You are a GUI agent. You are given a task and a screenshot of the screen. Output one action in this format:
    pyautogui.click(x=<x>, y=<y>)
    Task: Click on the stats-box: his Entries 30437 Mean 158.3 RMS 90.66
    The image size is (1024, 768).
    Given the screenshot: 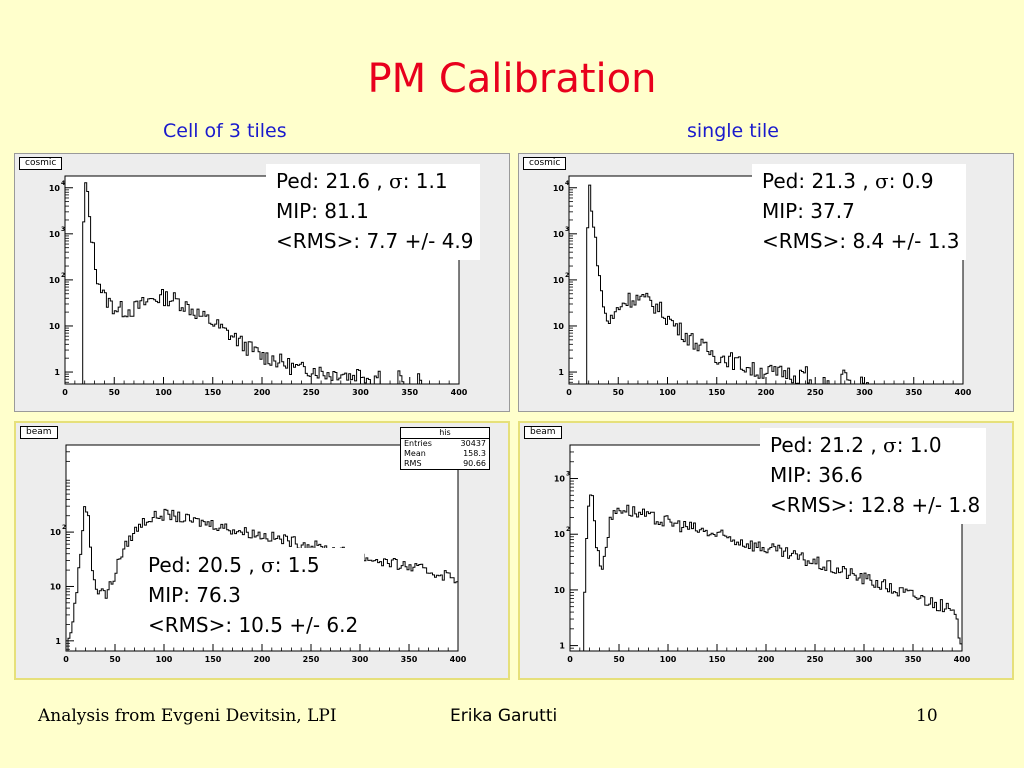 What is the action you would take?
    pyautogui.click(x=445, y=448)
    